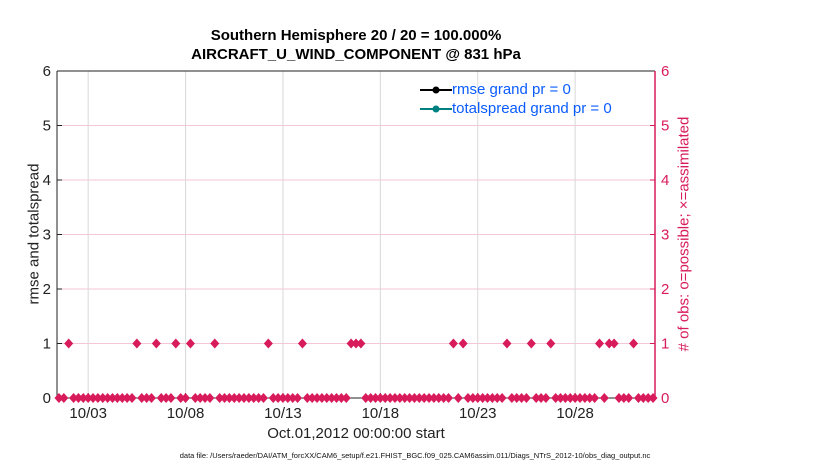 This screenshot has width=830, height=470. I want to click on y-tick-label-left: 3, so click(47, 235).